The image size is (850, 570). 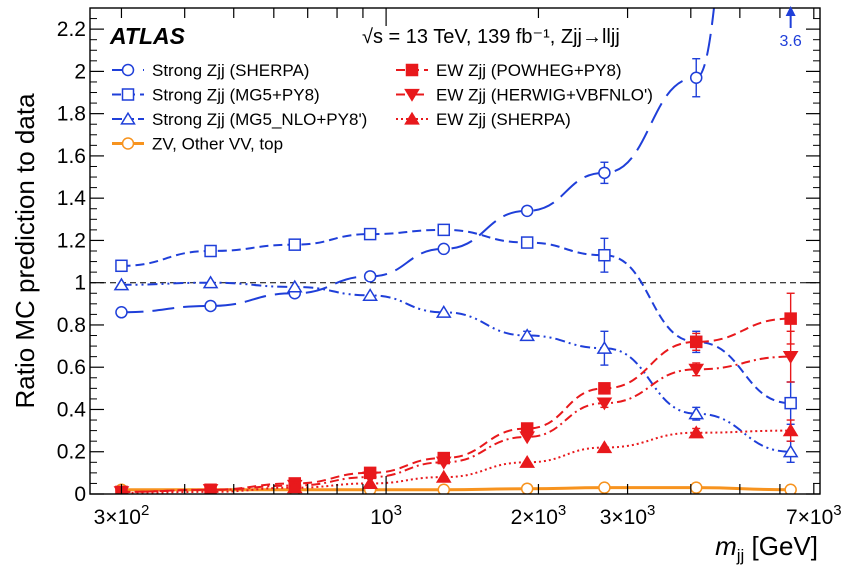 What do you see at coordinates (80, 283) in the screenshot?
I see `y-tick-label: 1` at bounding box center [80, 283].